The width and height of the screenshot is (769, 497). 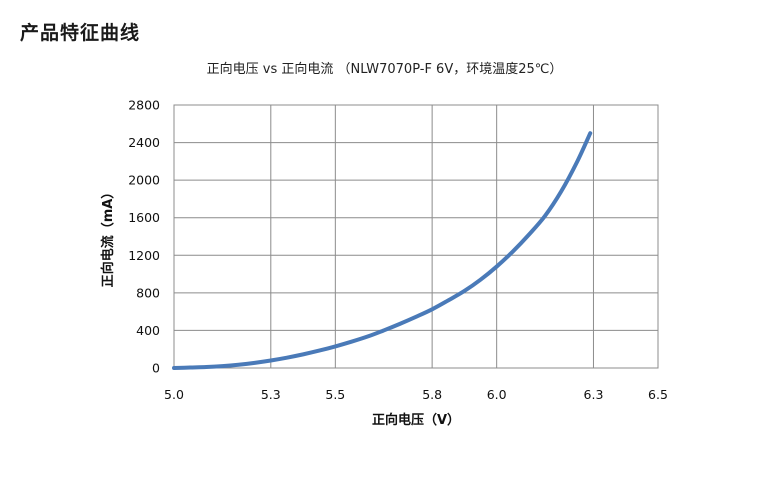 What do you see at coordinates (144, 142) in the screenshot?
I see `y-tick-label: 2400` at bounding box center [144, 142].